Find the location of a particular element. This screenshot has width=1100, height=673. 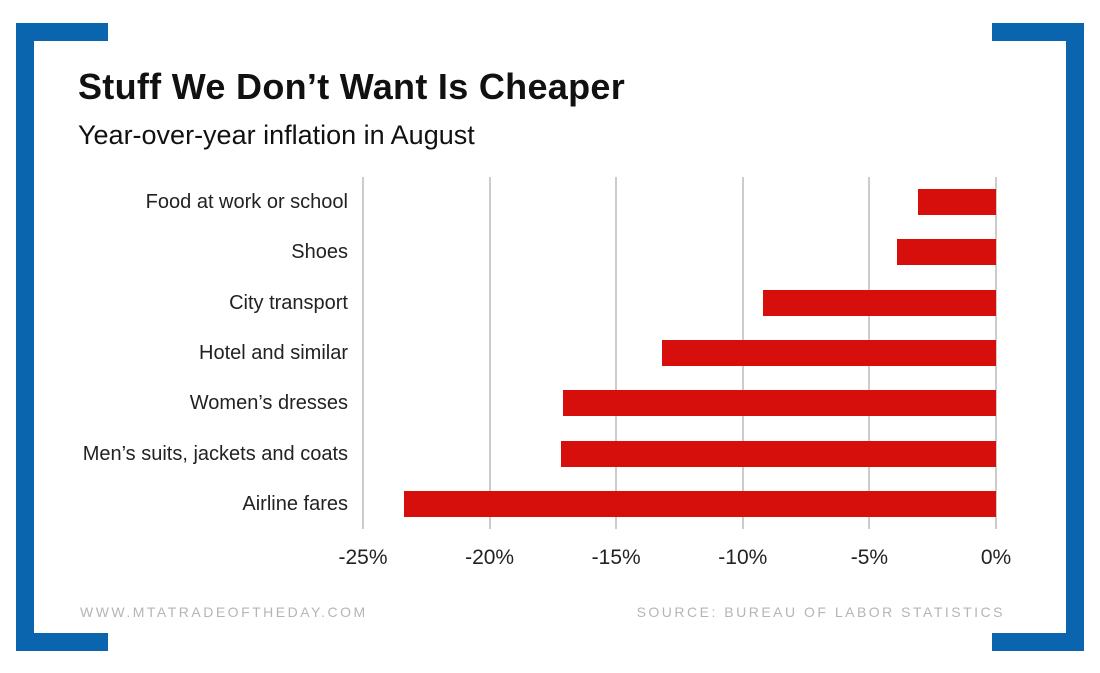

left-bracket-decoration is located at coordinates (62, 337).